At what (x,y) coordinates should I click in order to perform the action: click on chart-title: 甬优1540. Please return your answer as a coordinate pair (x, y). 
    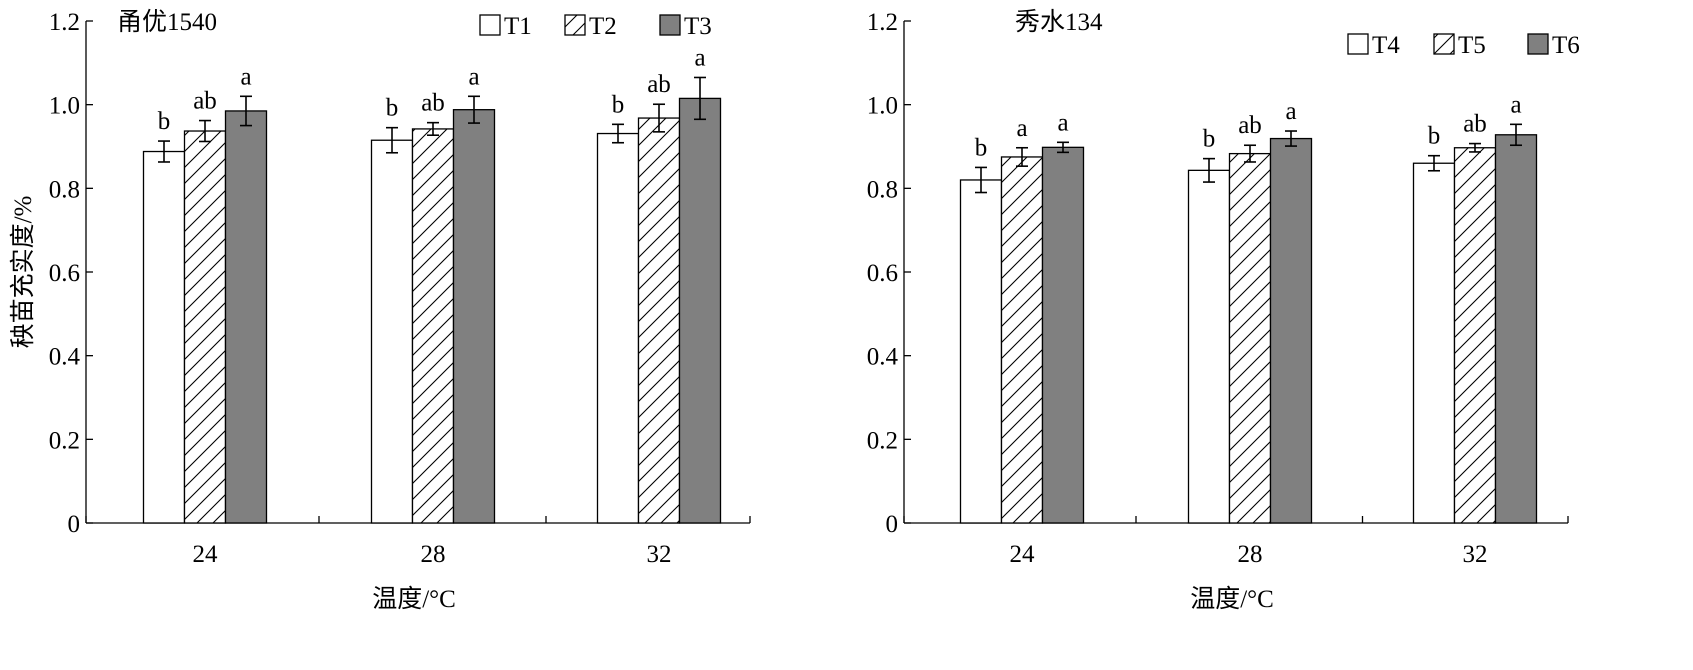
    Looking at the image, I should click on (167, 22).